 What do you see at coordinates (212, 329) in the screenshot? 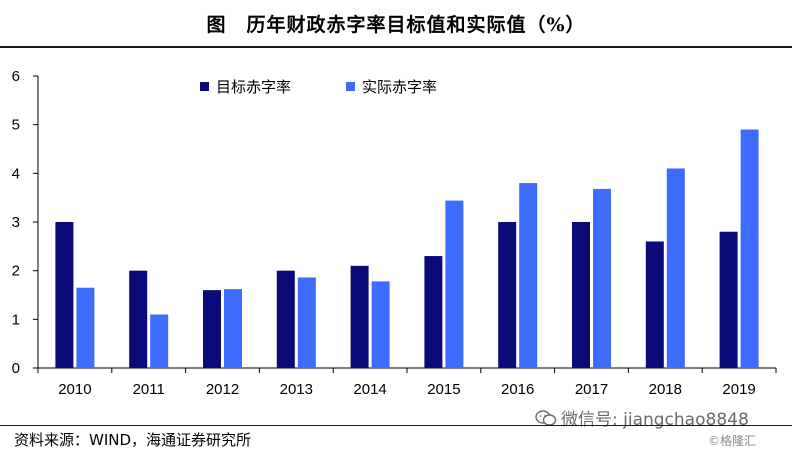
I see `bar-target-2012` at bounding box center [212, 329].